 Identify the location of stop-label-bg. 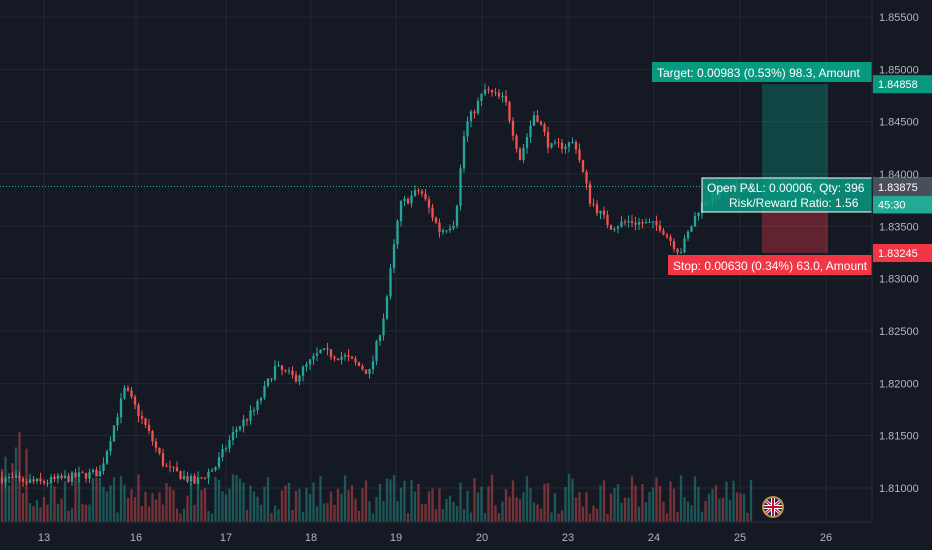
(770, 265).